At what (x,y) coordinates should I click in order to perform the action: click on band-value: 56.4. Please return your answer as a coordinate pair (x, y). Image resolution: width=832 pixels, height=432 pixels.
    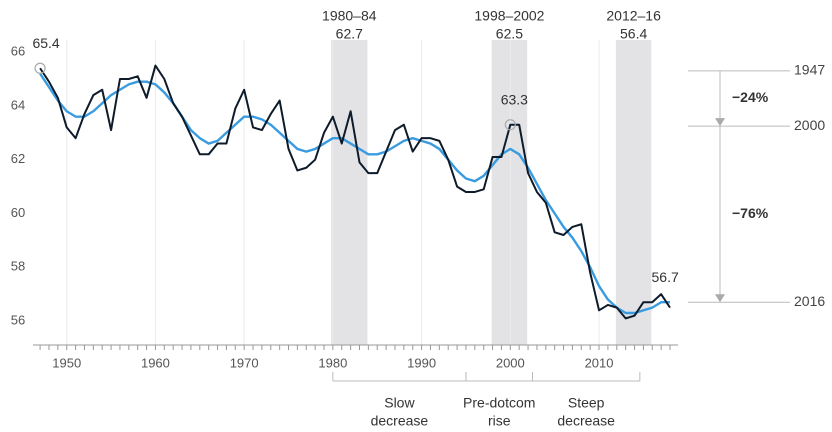
    Looking at the image, I should click on (633, 34).